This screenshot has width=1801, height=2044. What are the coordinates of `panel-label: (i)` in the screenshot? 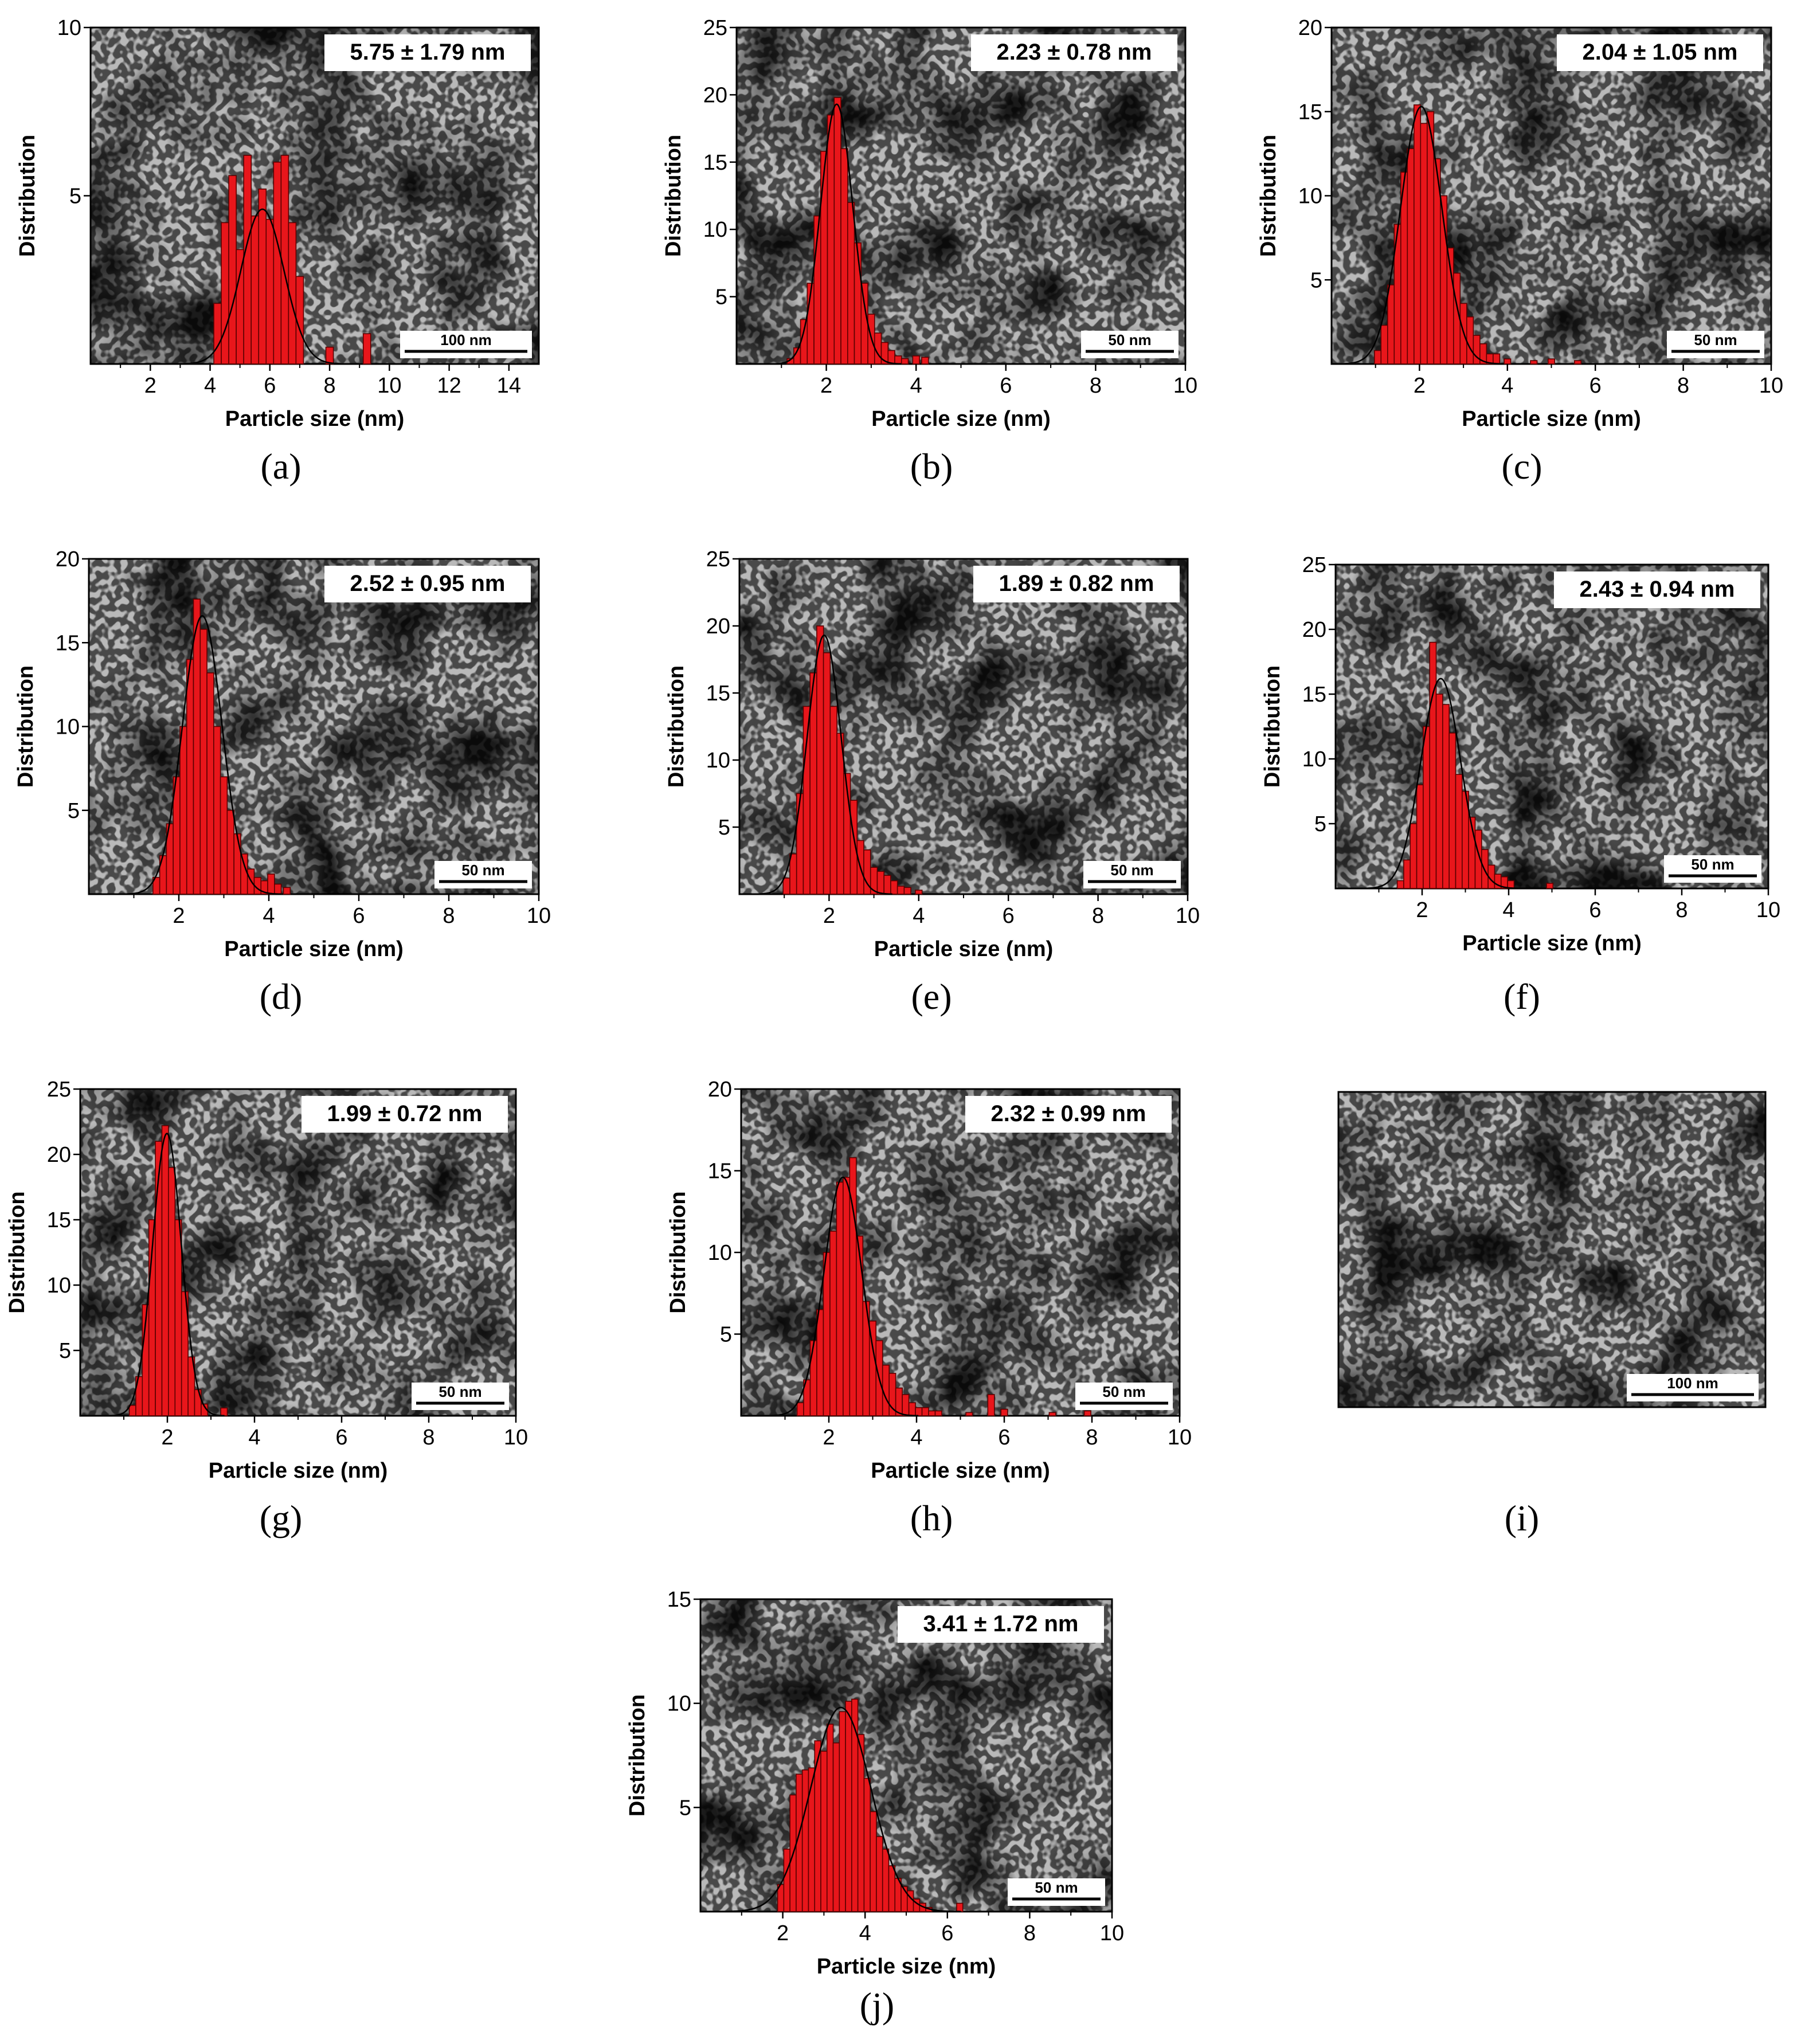 It's located at (1522, 1518).